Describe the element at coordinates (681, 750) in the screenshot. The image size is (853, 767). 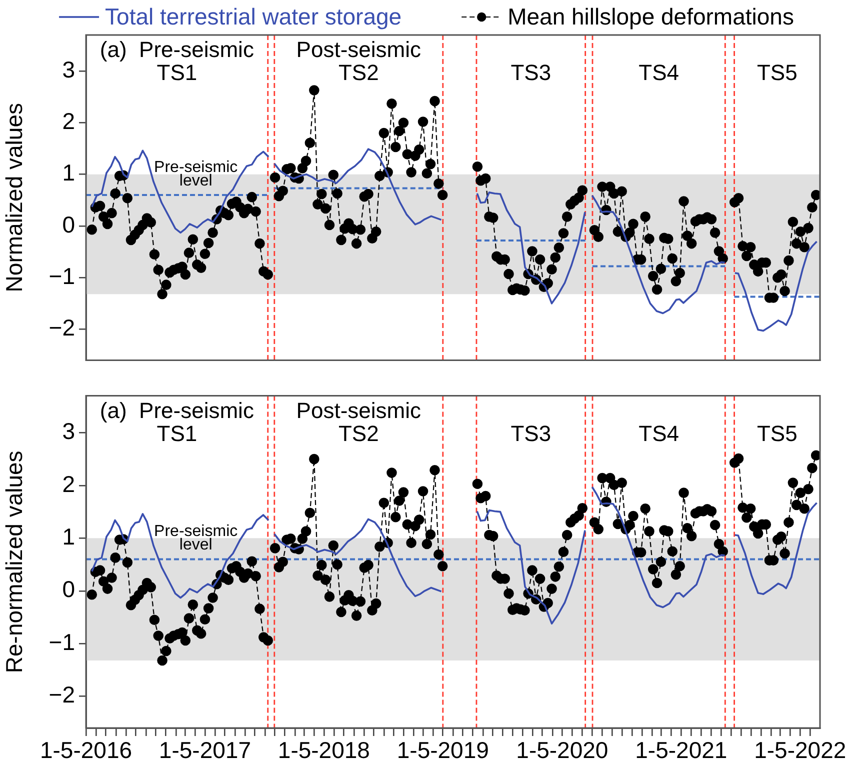
I see `x-tick-label: 1-5-2021` at that location.